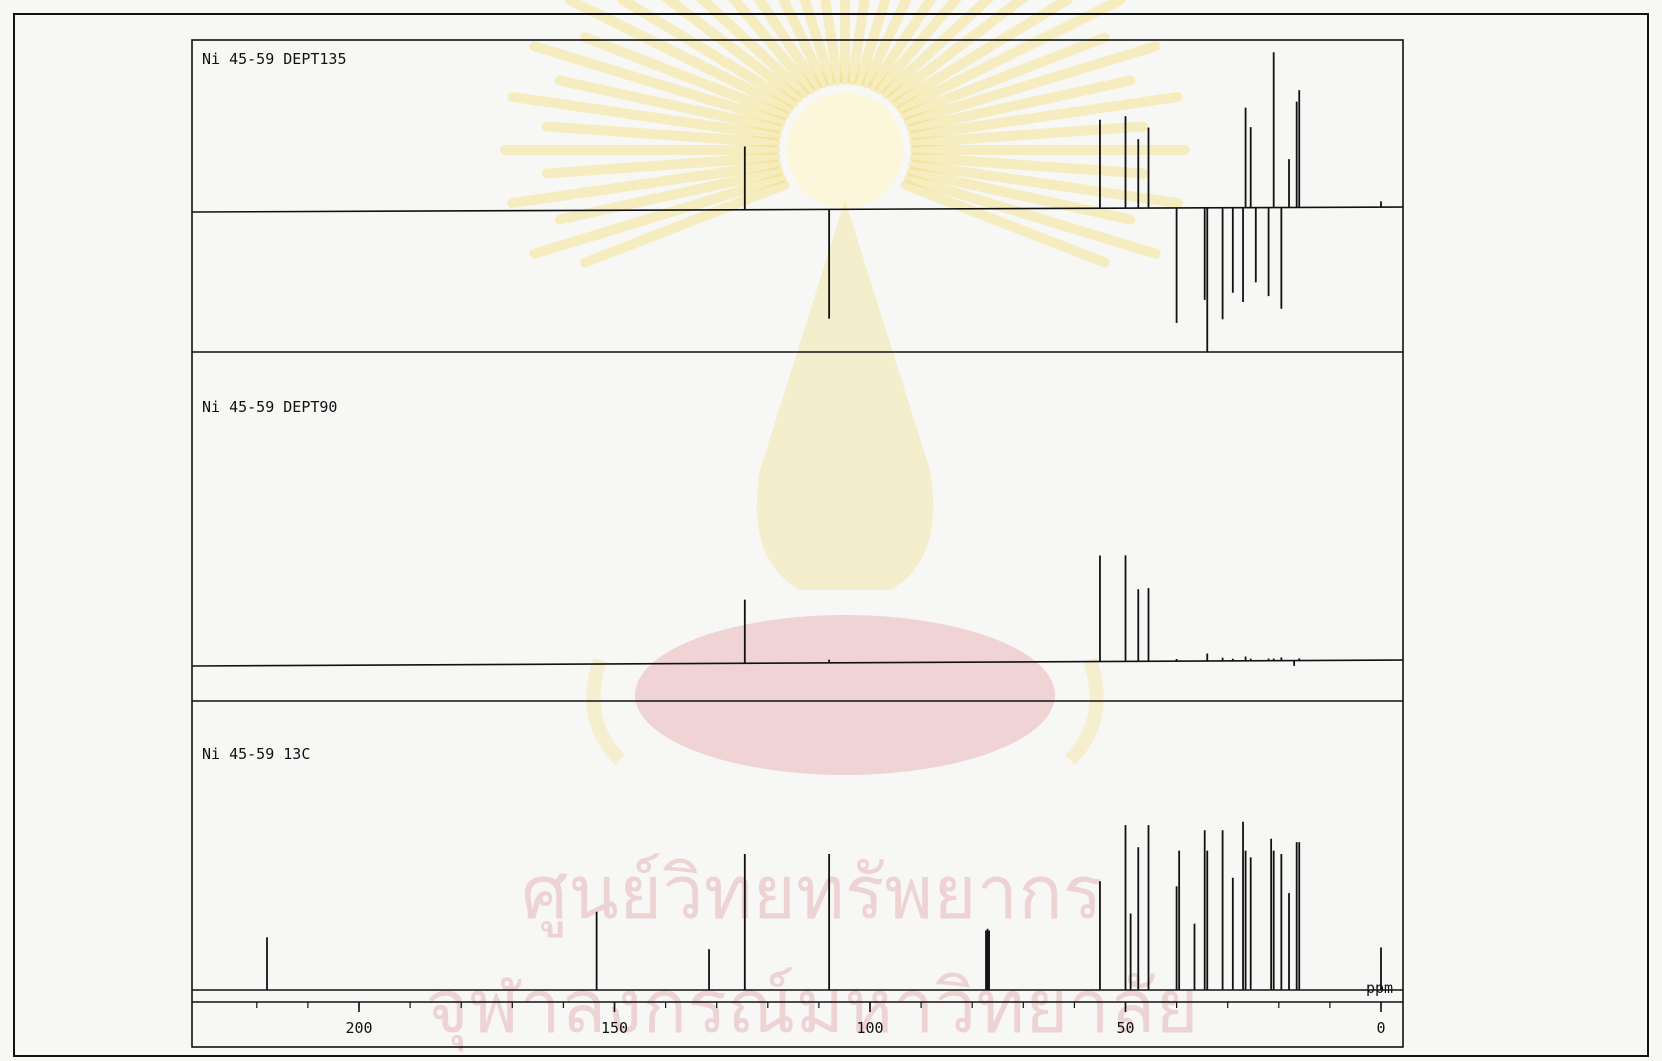 The height and width of the screenshot is (1061, 1662). I want to click on dept90-baseline, so click(797, 663).